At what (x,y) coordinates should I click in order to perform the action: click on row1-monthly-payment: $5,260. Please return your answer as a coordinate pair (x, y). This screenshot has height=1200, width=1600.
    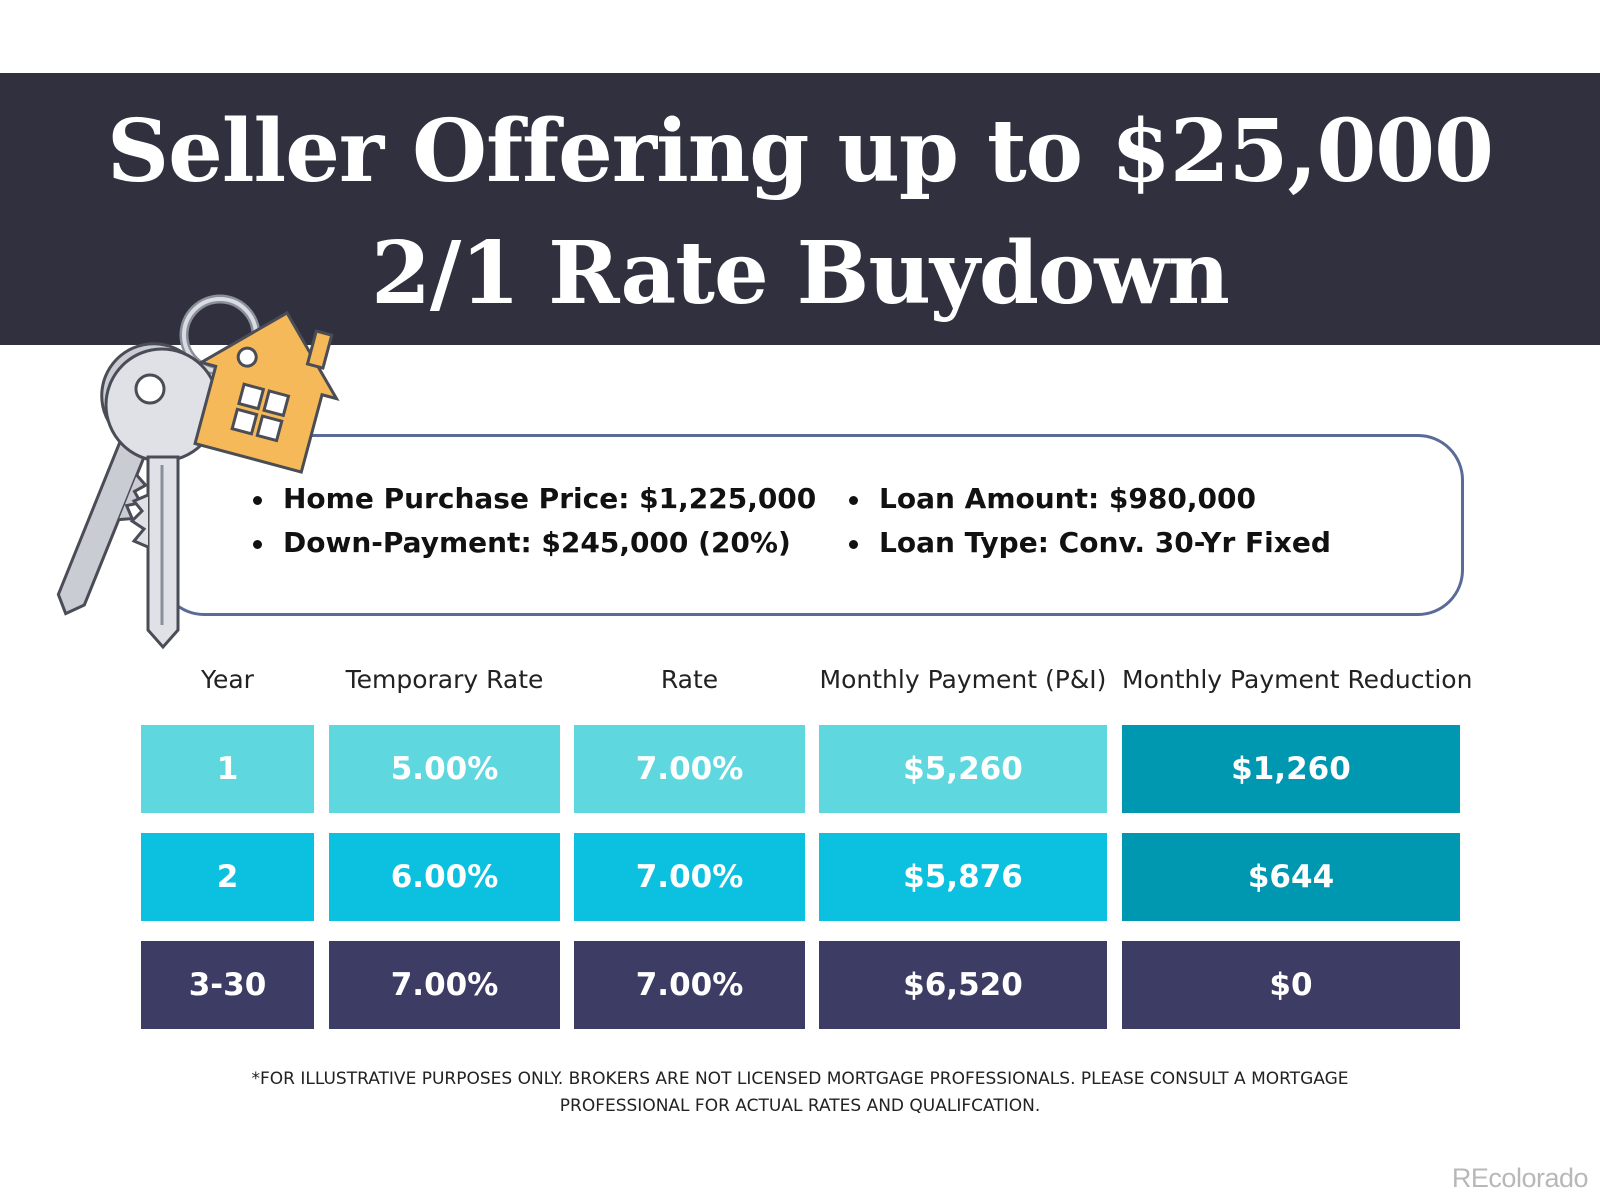
    Looking at the image, I should click on (963, 769).